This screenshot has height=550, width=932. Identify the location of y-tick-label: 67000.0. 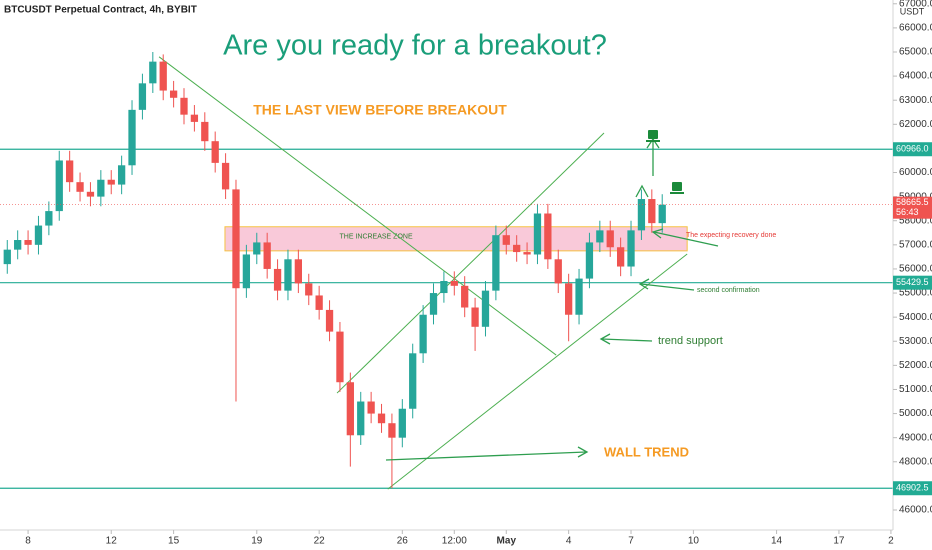
(915, 4).